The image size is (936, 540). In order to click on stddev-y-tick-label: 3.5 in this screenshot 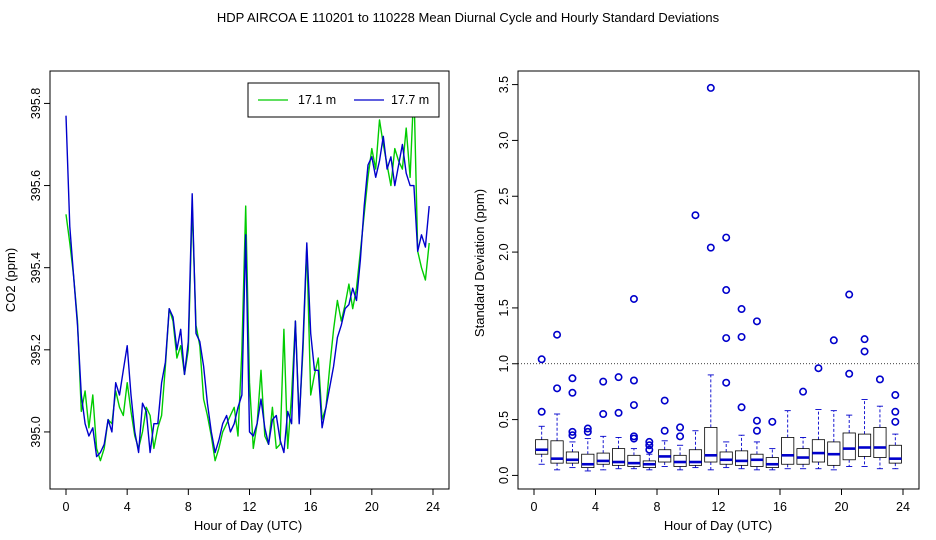, I will do `click(504, 84)`.